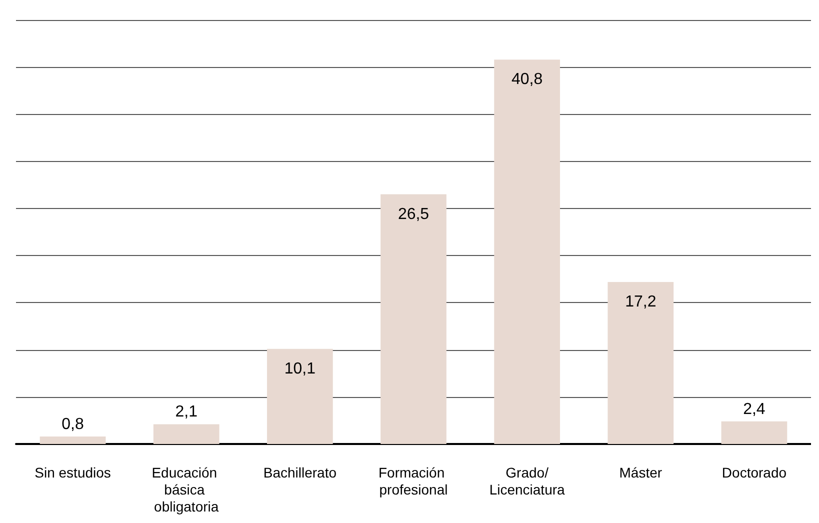 Image resolution: width=819 pixels, height=523 pixels. I want to click on x-tick-label: Bachillerato, so click(300, 472).